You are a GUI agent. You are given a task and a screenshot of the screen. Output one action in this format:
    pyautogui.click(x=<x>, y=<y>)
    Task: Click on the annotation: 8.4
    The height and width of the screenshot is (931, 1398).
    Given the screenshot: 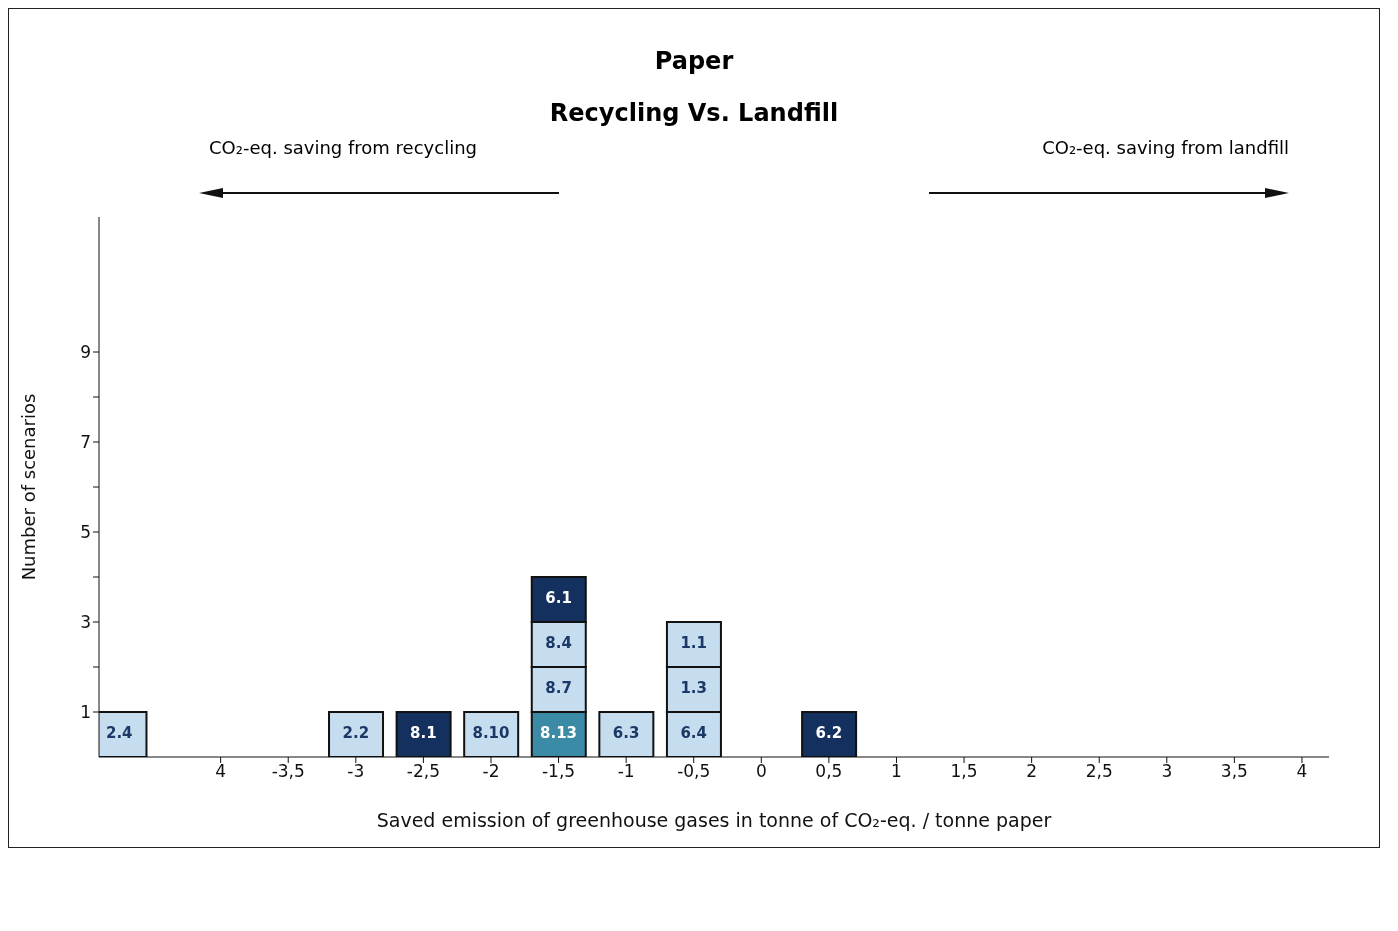 What is the action you would take?
    pyautogui.click(x=558, y=642)
    